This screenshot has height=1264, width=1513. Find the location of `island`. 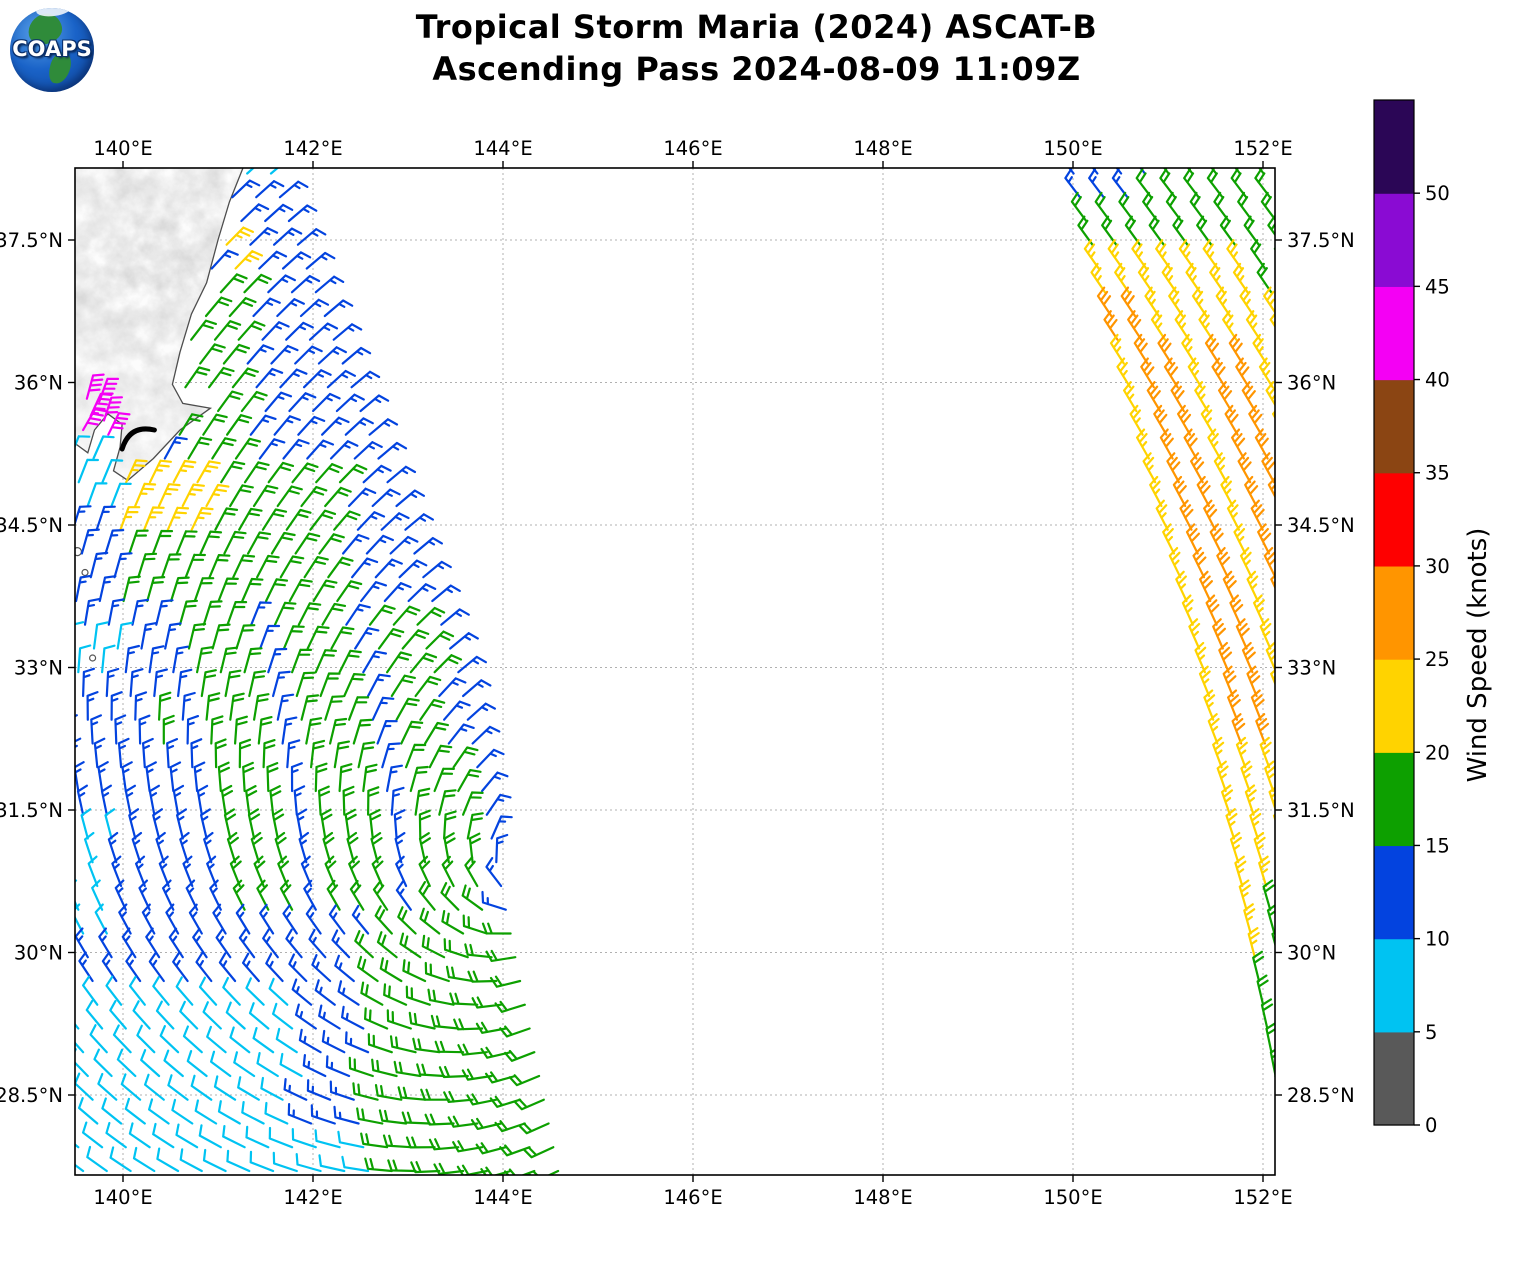

island is located at coordinates (85, 572).